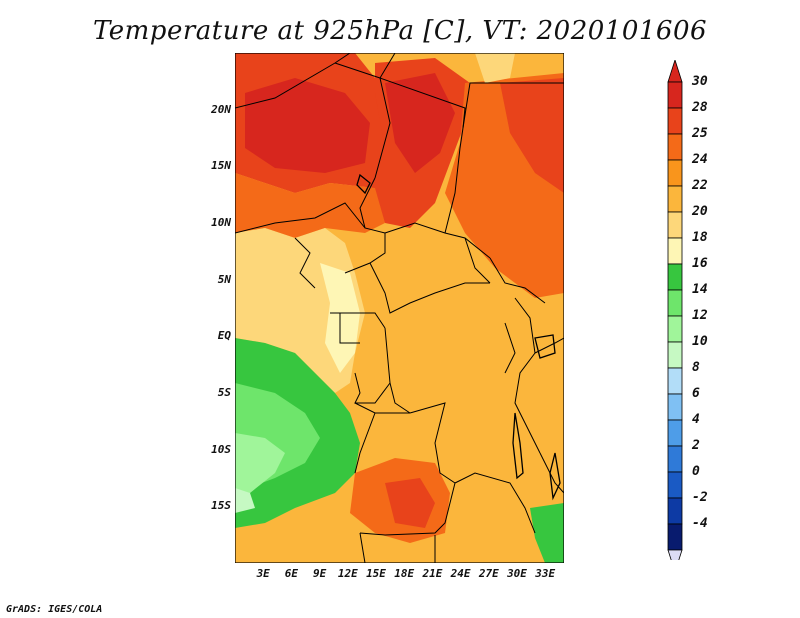 The image size is (800, 618). What do you see at coordinates (376, 573) in the screenshot?
I see `lon-tick-label: 15E` at bounding box center [376, 573].